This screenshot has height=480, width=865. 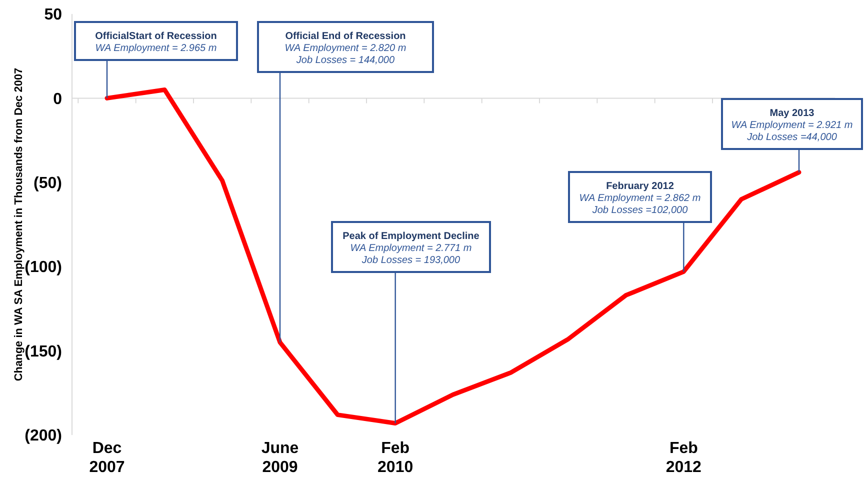 What do you see at coordinates (19, 225) in the screenshot?
I see `y-axis-title: Change in WA SA Employment in Thousands from Dec 2007` at bounding box center [19, 225].